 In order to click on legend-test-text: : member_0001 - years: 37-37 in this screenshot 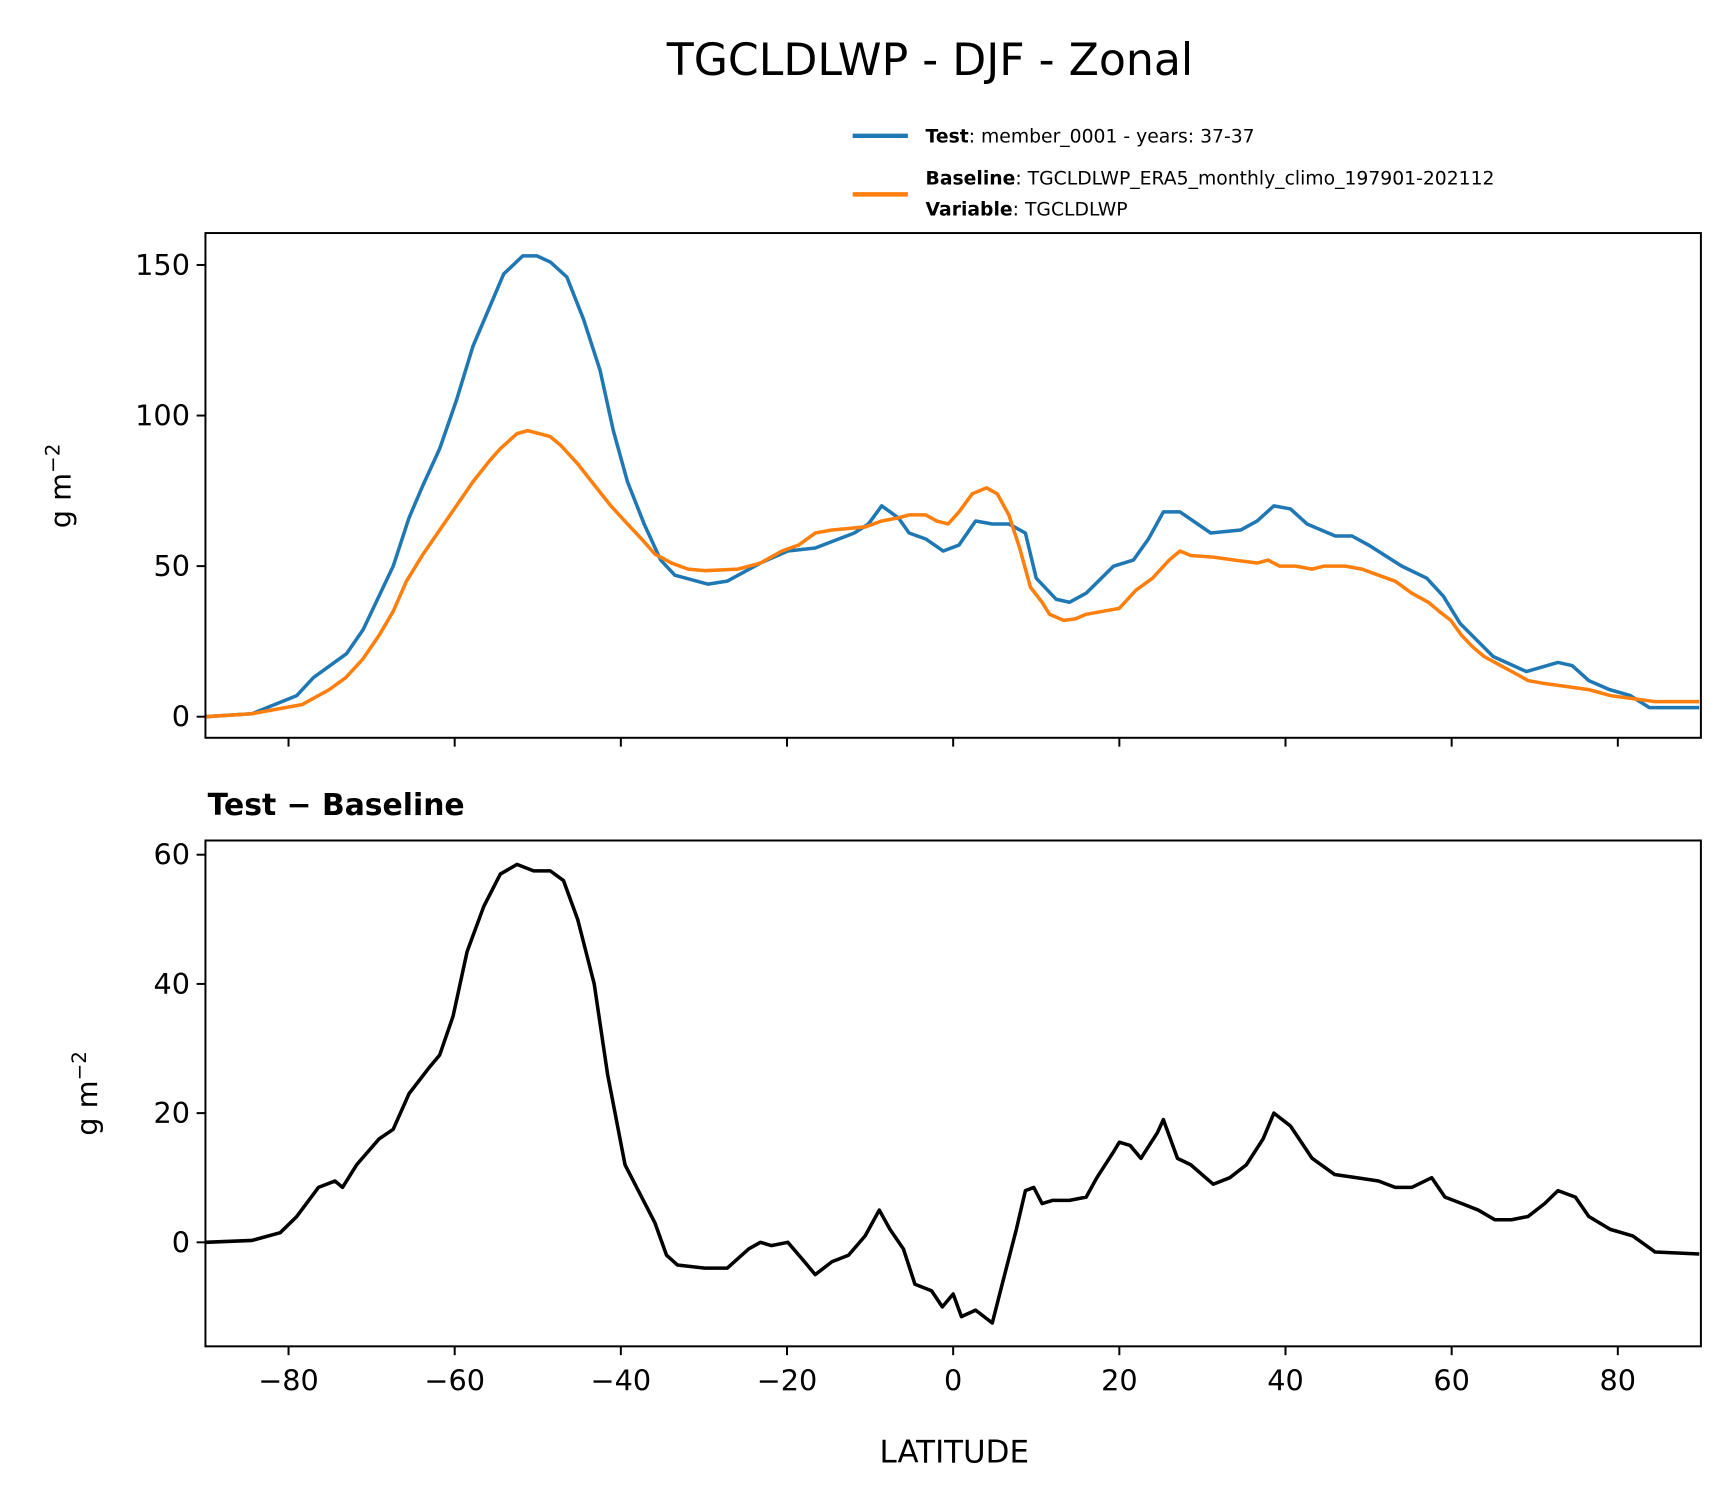, I will do `click(1112, 136)`.